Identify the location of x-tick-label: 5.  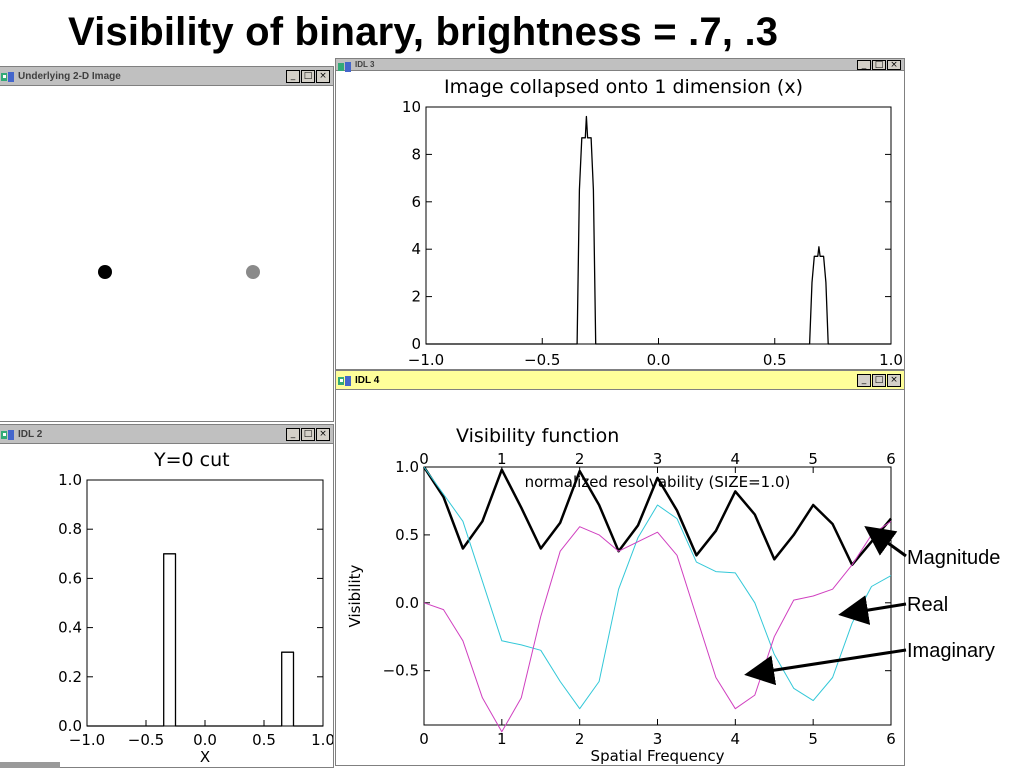
(813, 739).